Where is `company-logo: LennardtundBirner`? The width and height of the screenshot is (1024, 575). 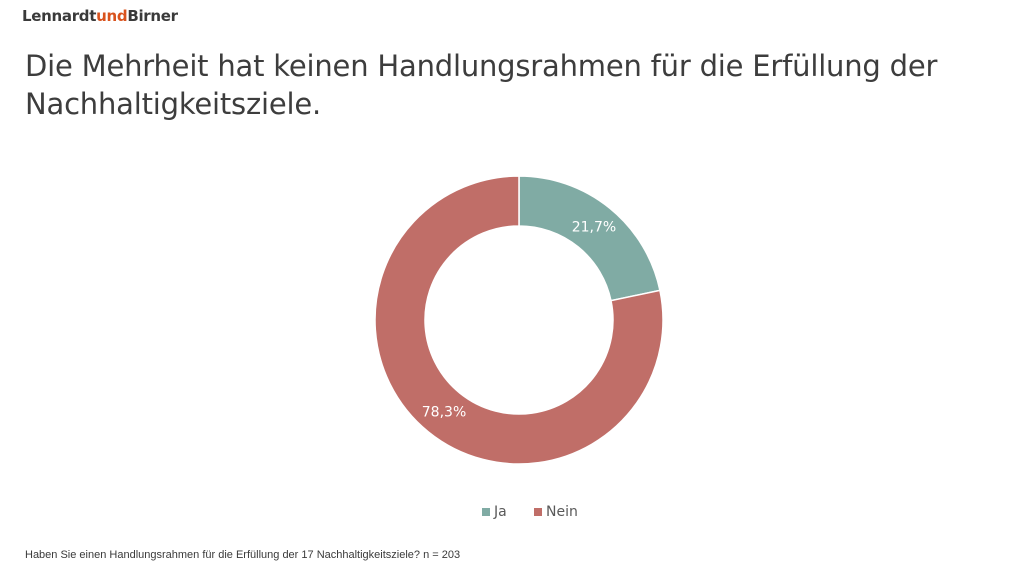 company-logo: LennardtundBirner is located at coordinates (100, 16).